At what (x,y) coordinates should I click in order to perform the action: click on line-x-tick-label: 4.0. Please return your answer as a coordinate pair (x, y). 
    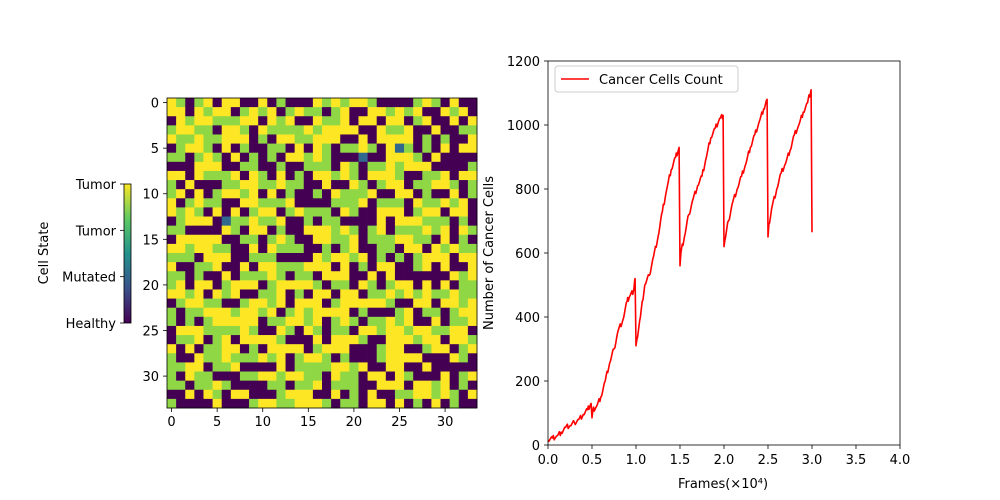
    Looking at the image, I should click on (900, 460).